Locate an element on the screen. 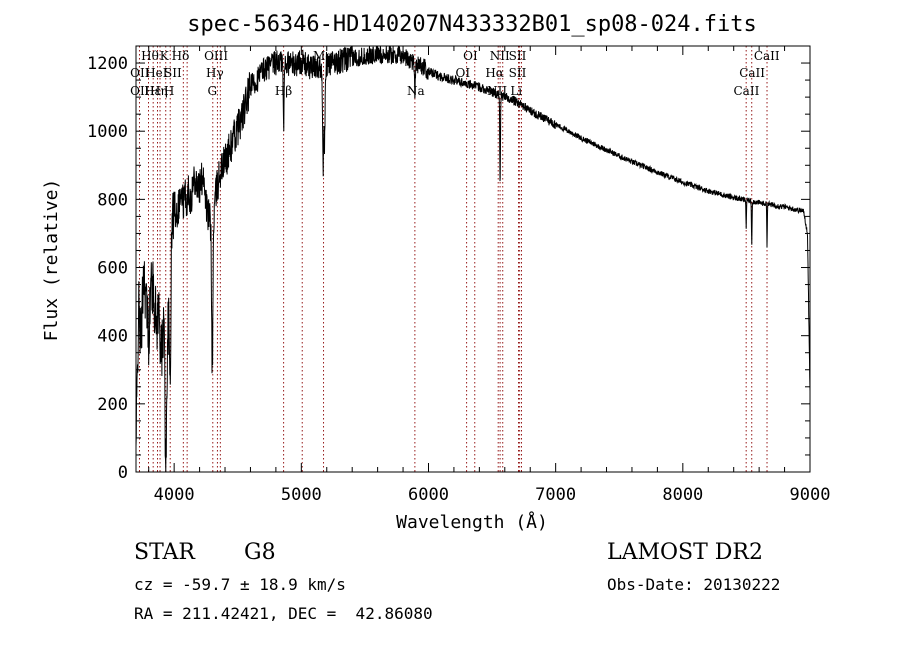 The width and height of the screenshot is (900, 649). line-label: Hη is located at coordinates (159, 91).